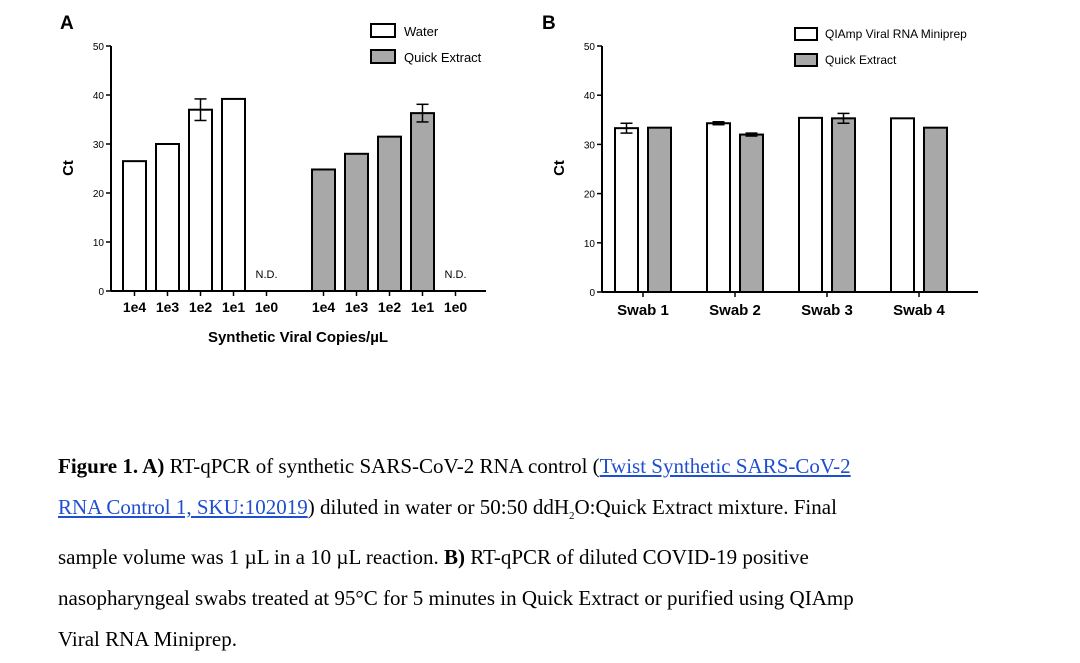  Describe the element at coordinates (99, 145) in the screenshot. I see `chart-a-y-tick-label: 30` at that location.